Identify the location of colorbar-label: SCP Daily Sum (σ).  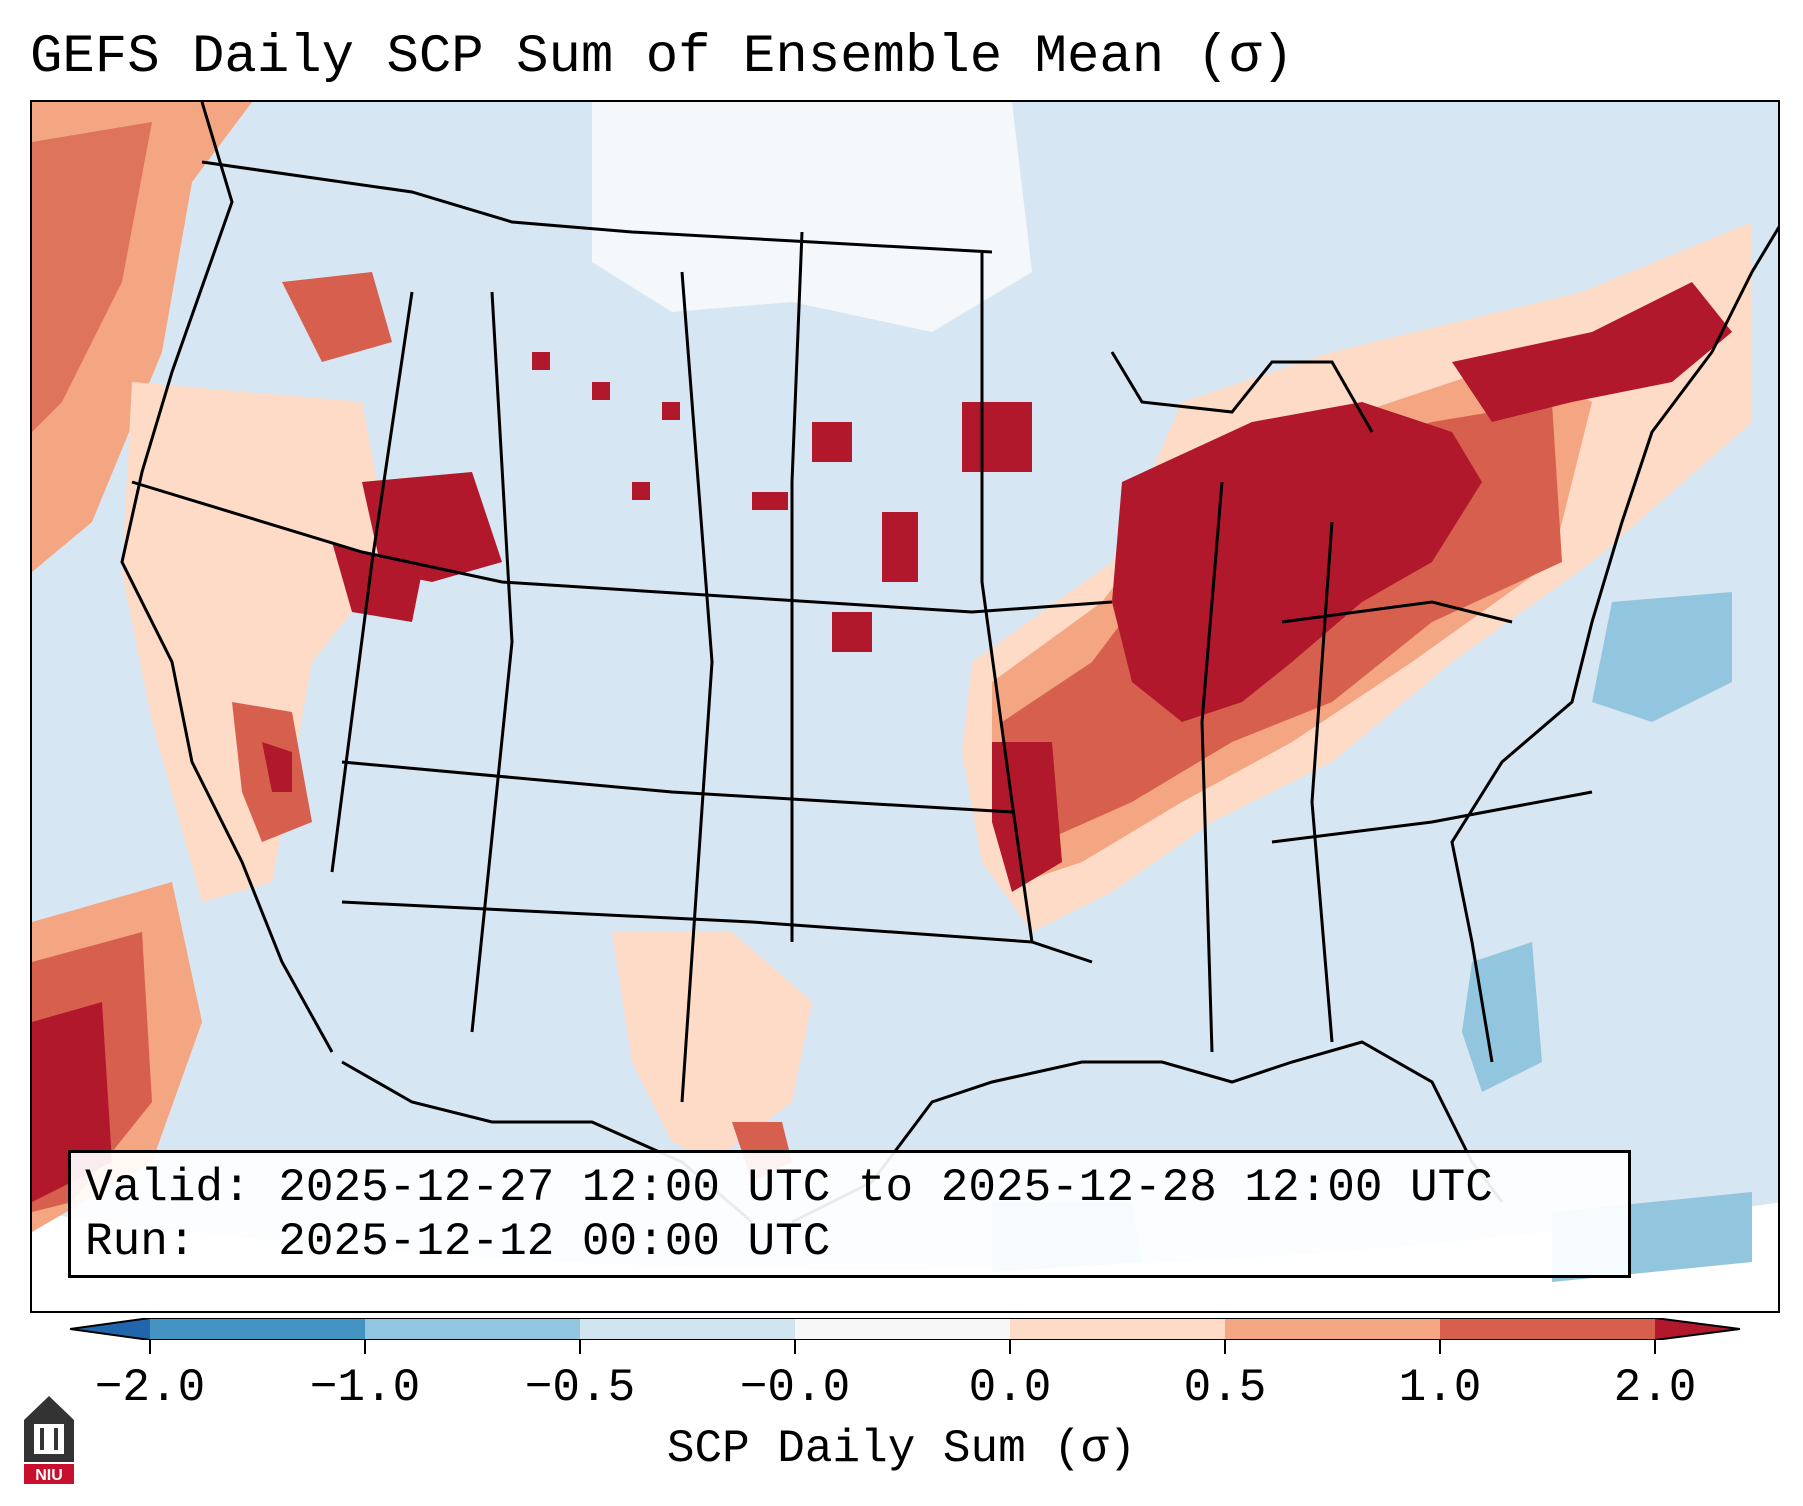
(901, 1449).